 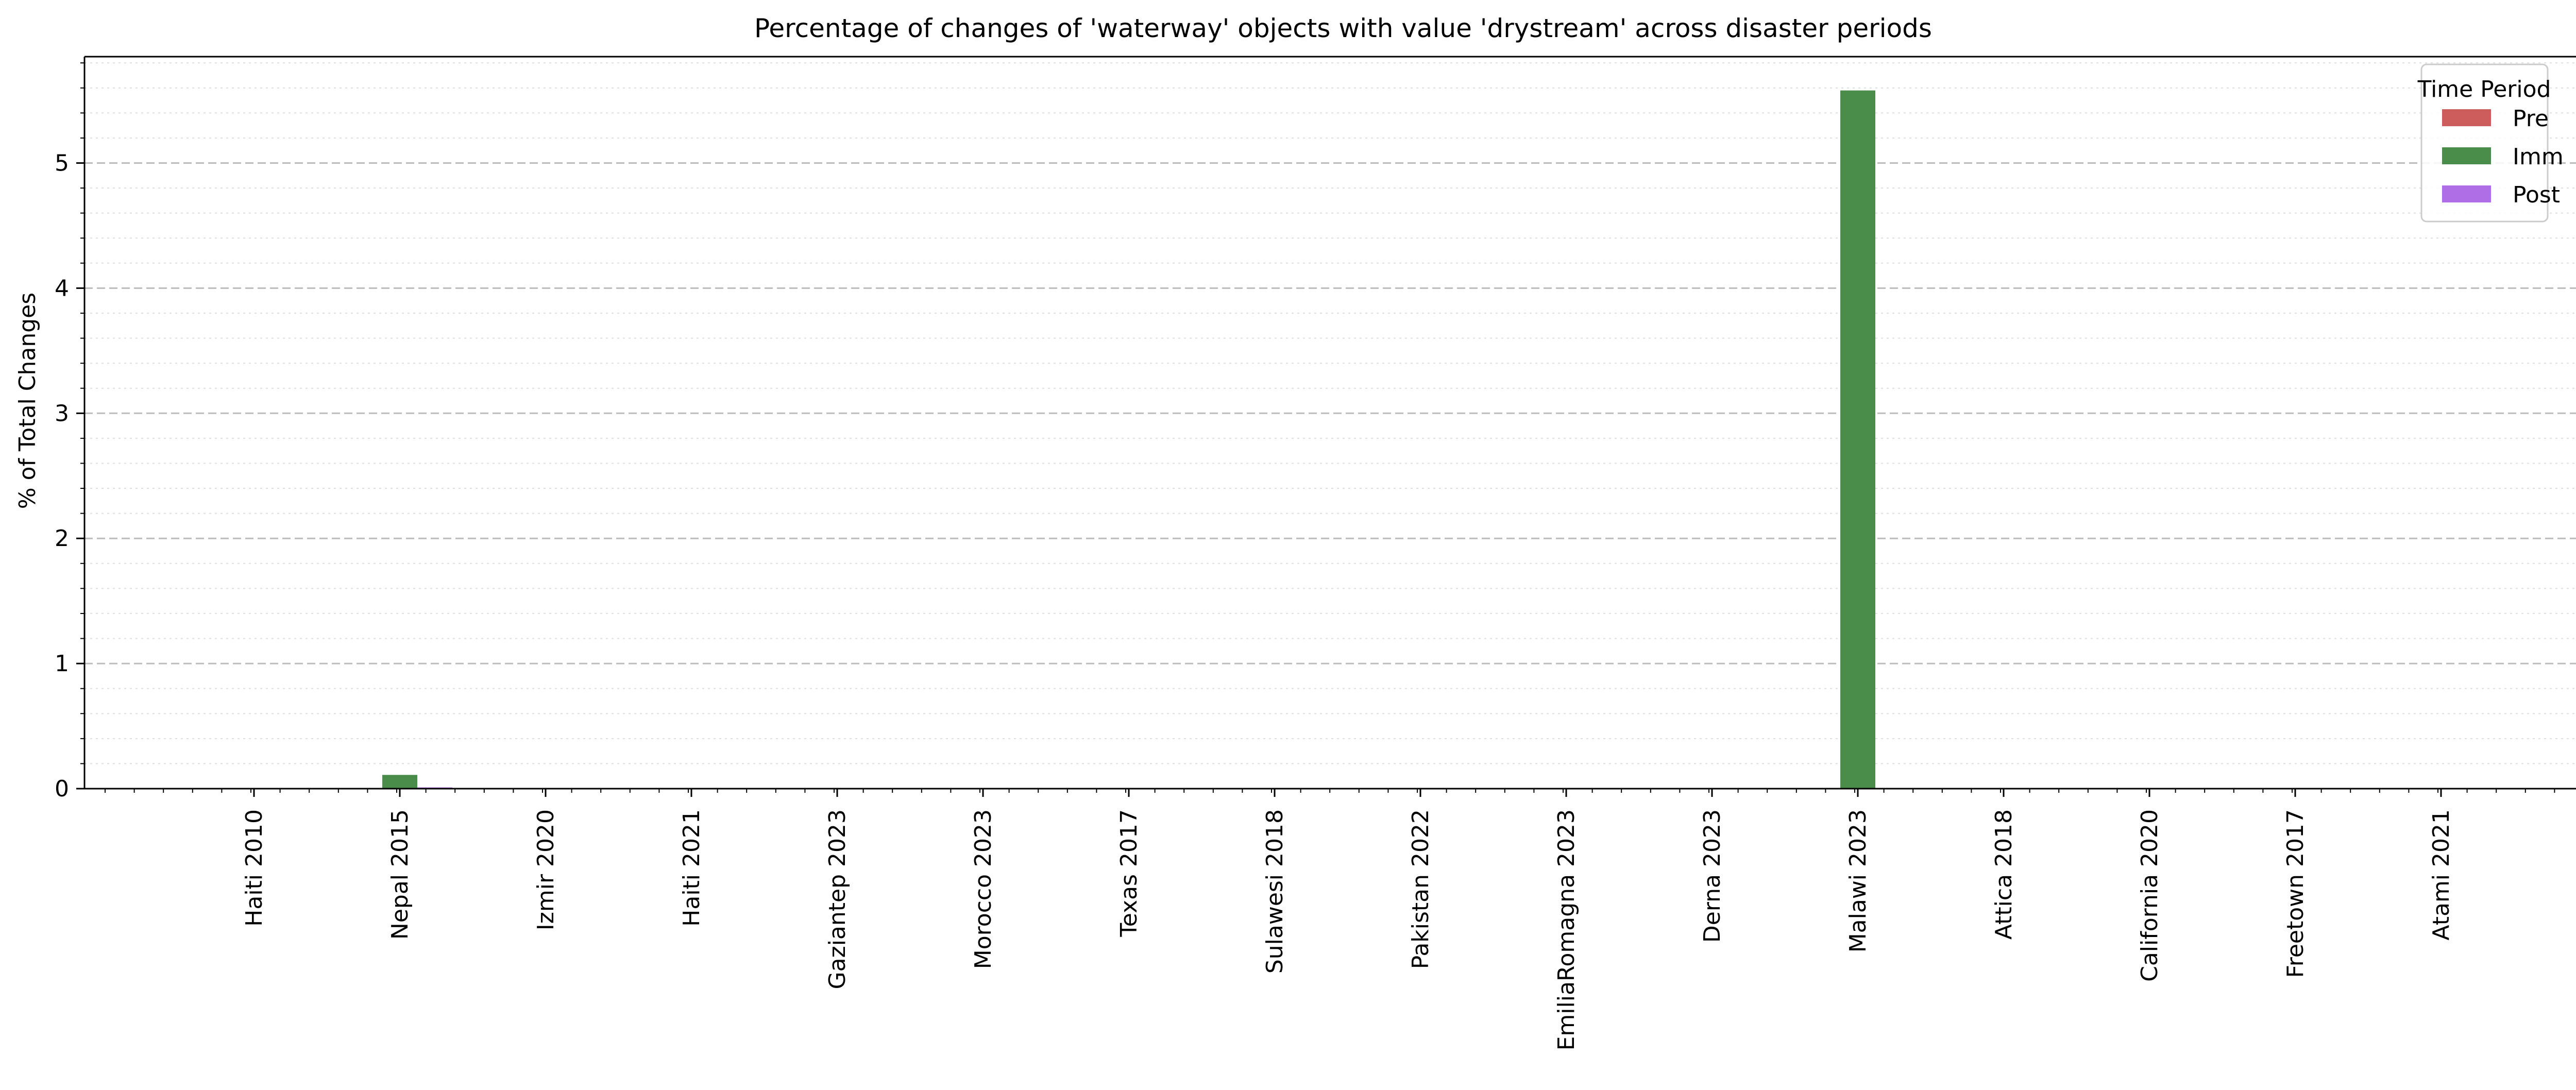 I want to click on legend-box, so click(x=2484, y=143).